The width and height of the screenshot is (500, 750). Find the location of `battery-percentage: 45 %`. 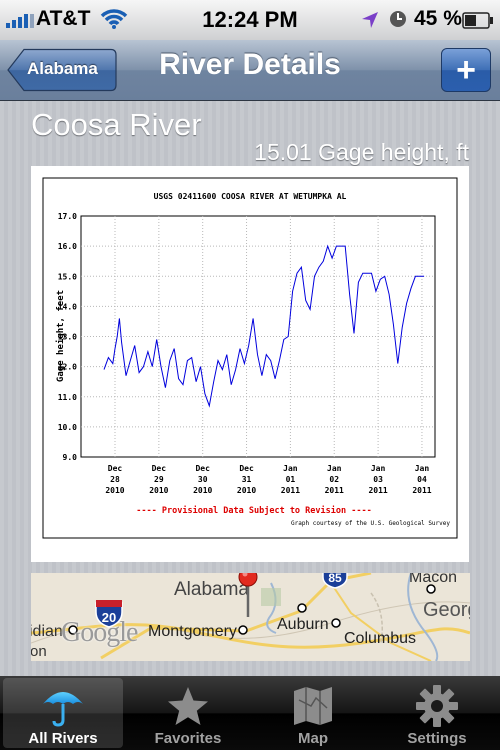

battery-percentage: 45 % is located at coordinates (438, 19).